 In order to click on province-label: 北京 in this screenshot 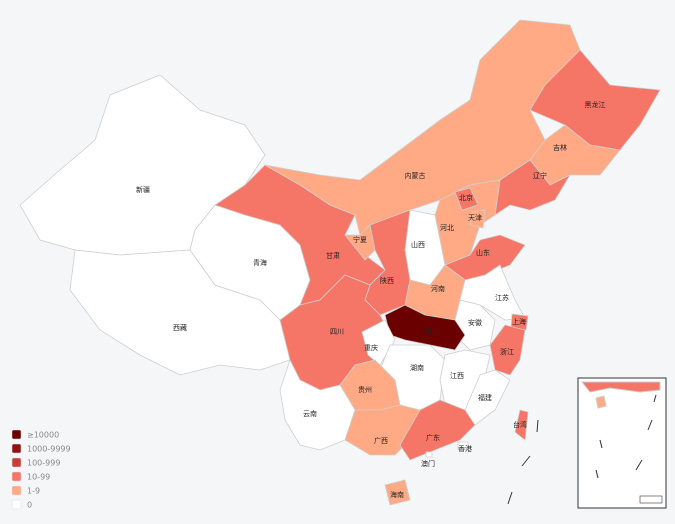, I will do `click(466, 197)`.